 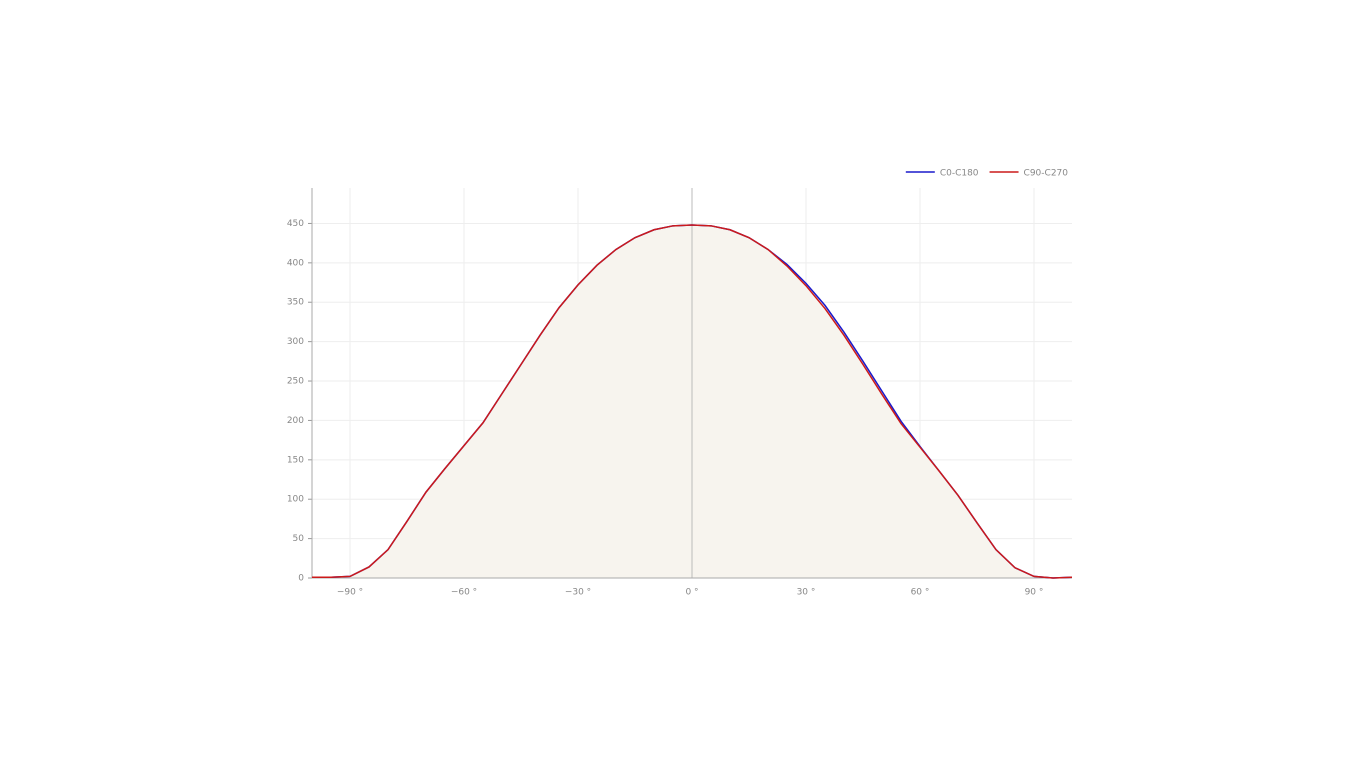 What do you see at coordinates (959, 174) in the screenshot?
I see `legend-label: C0-C180` at bounding box center [959, 174].